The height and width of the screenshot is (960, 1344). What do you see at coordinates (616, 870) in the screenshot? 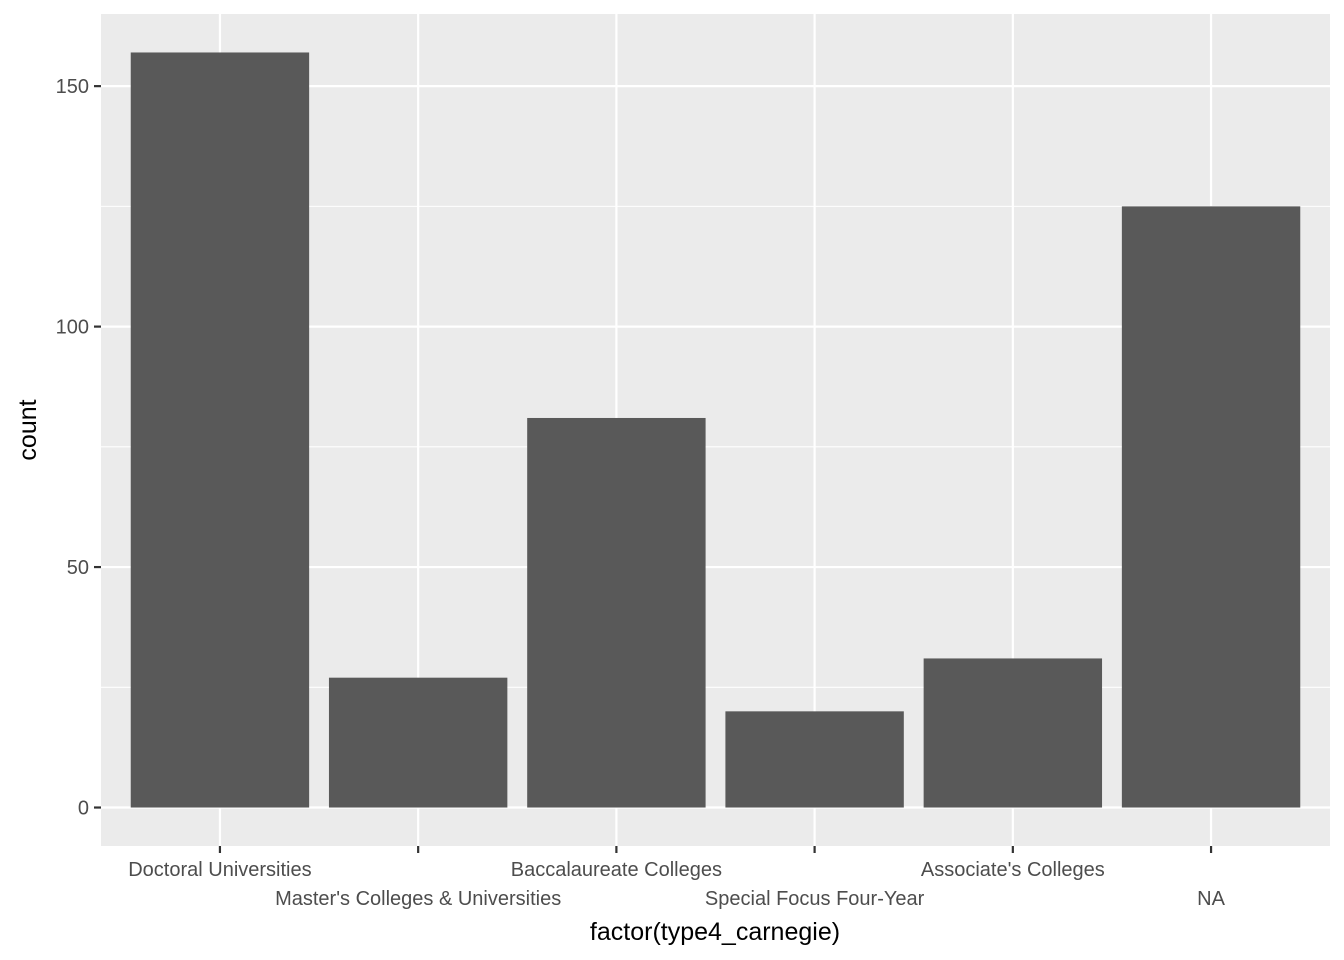
I see `x-tick-label: Baccalaureate Colleges` at bounding box center [616, 870].